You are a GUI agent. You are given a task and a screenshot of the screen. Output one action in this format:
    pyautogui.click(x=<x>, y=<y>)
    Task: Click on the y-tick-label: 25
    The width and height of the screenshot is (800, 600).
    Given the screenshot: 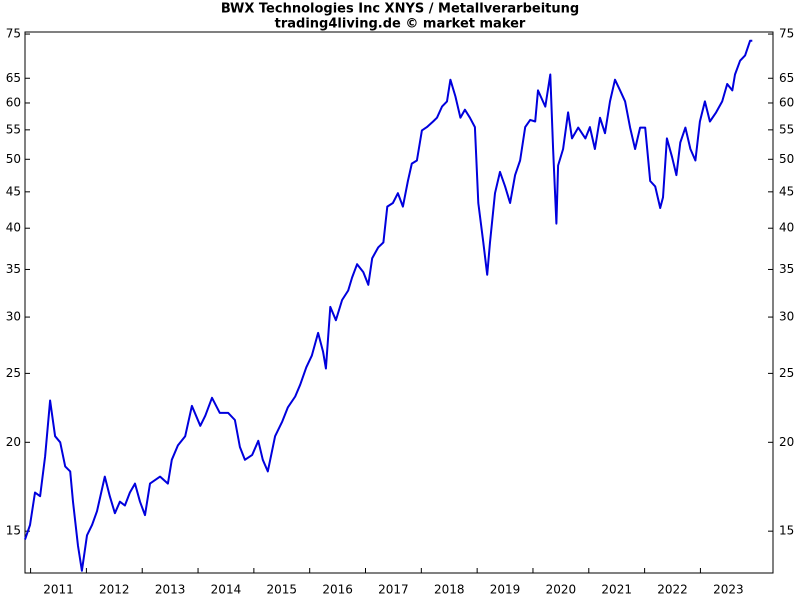 What is the action you would take?
    pyautogui.click(x=13, y=373)
    